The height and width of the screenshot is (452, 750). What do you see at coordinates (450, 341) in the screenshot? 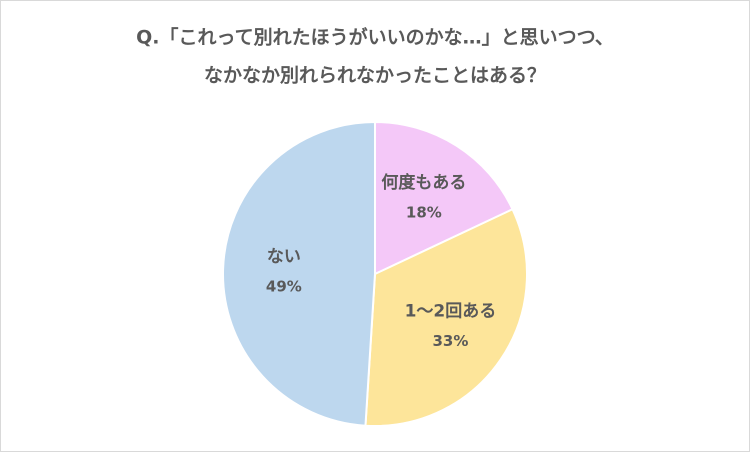
I see `value-label: 33%` at bounding box center [450, 341].